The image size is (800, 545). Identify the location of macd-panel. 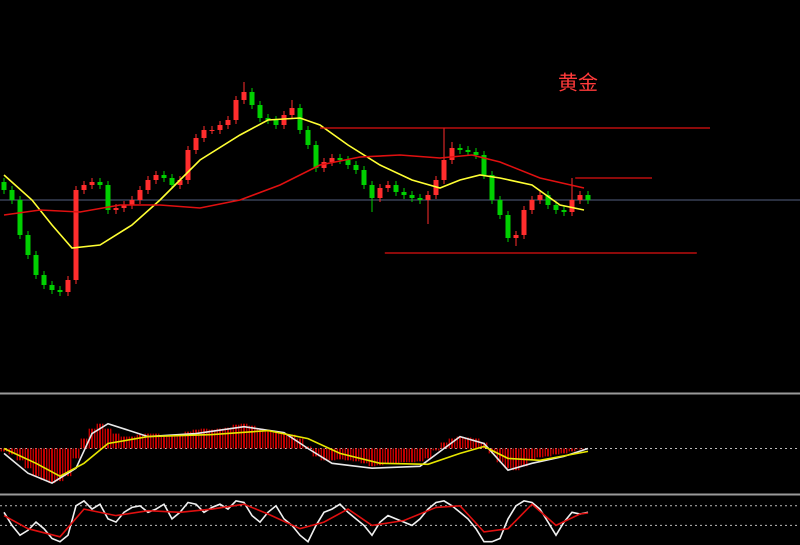
(400, 453).